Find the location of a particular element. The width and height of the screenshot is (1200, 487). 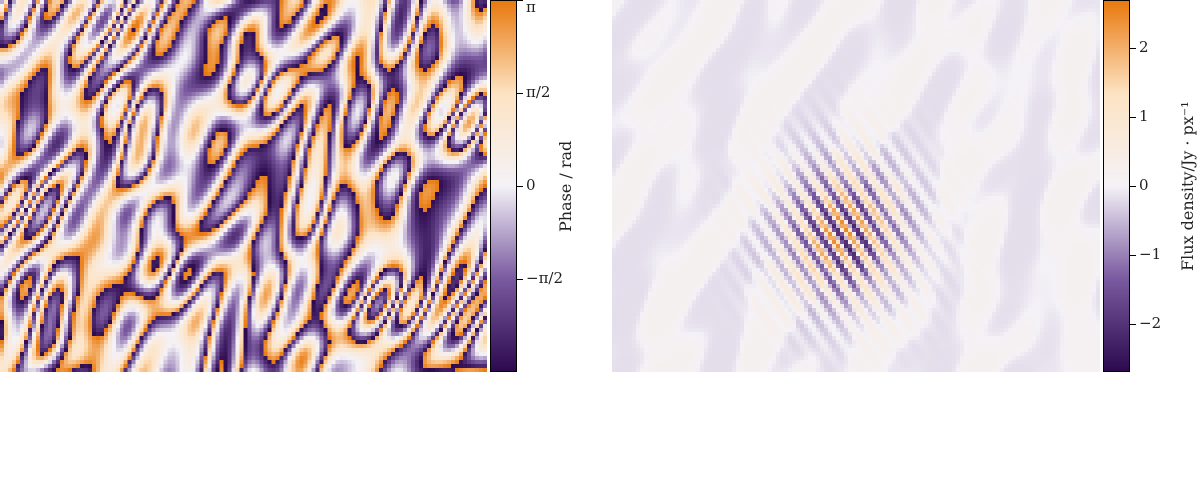

phase-colorbar-label: Phase / rad is located at coordinates (565, 186).